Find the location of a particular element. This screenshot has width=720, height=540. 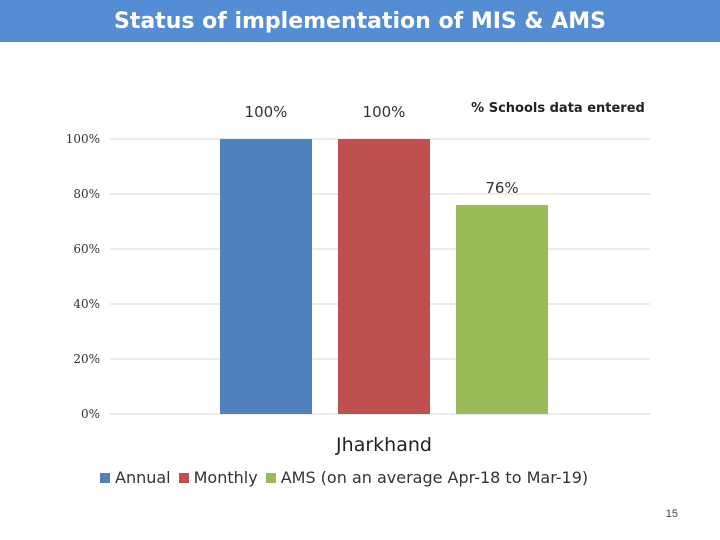

title-bar: Status of implementation of MIS & AMS is located at coordinates (360, 21).